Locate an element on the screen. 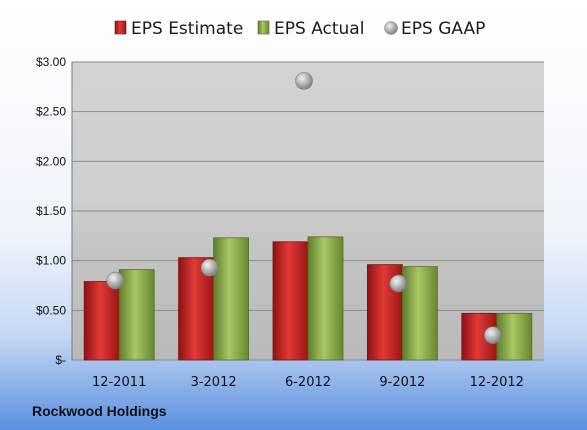 The width and height of the screenshot is (587, 430). y-tick-label: $3.00 is located at coordinates (51, 62).